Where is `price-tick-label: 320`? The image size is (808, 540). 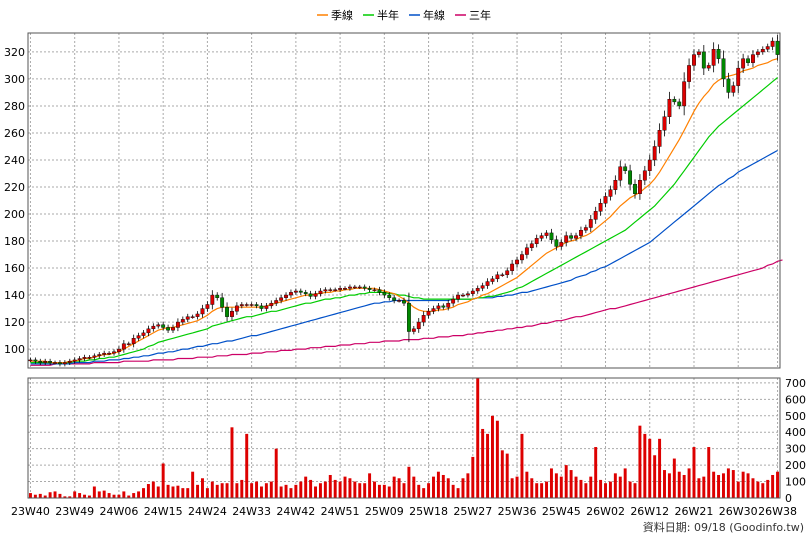 price-tick-label: 320 is located at coordinates (14, 52).